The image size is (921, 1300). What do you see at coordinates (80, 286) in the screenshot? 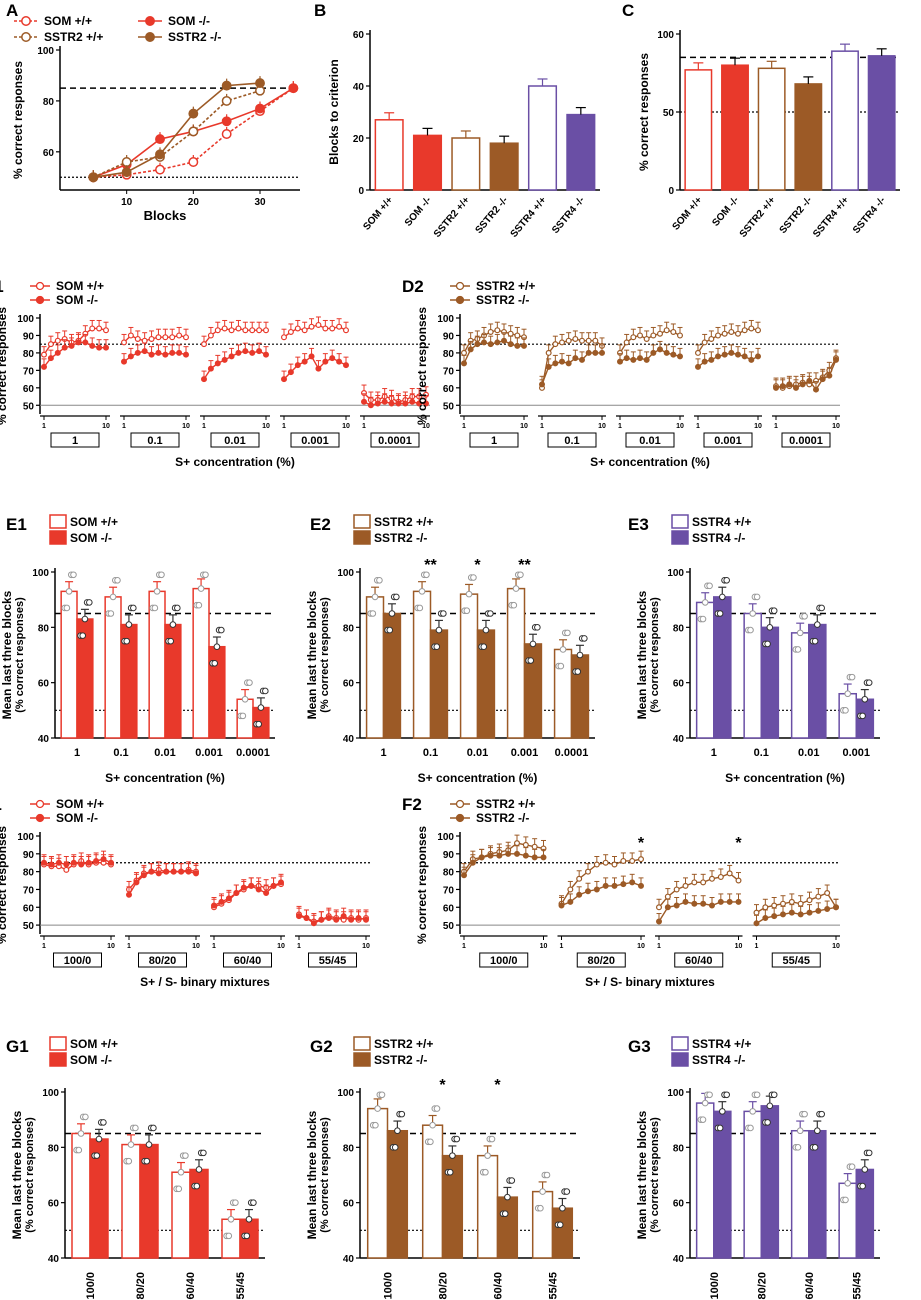
I see `legend-label: SOM +/+` at bounding box center [80, 286].